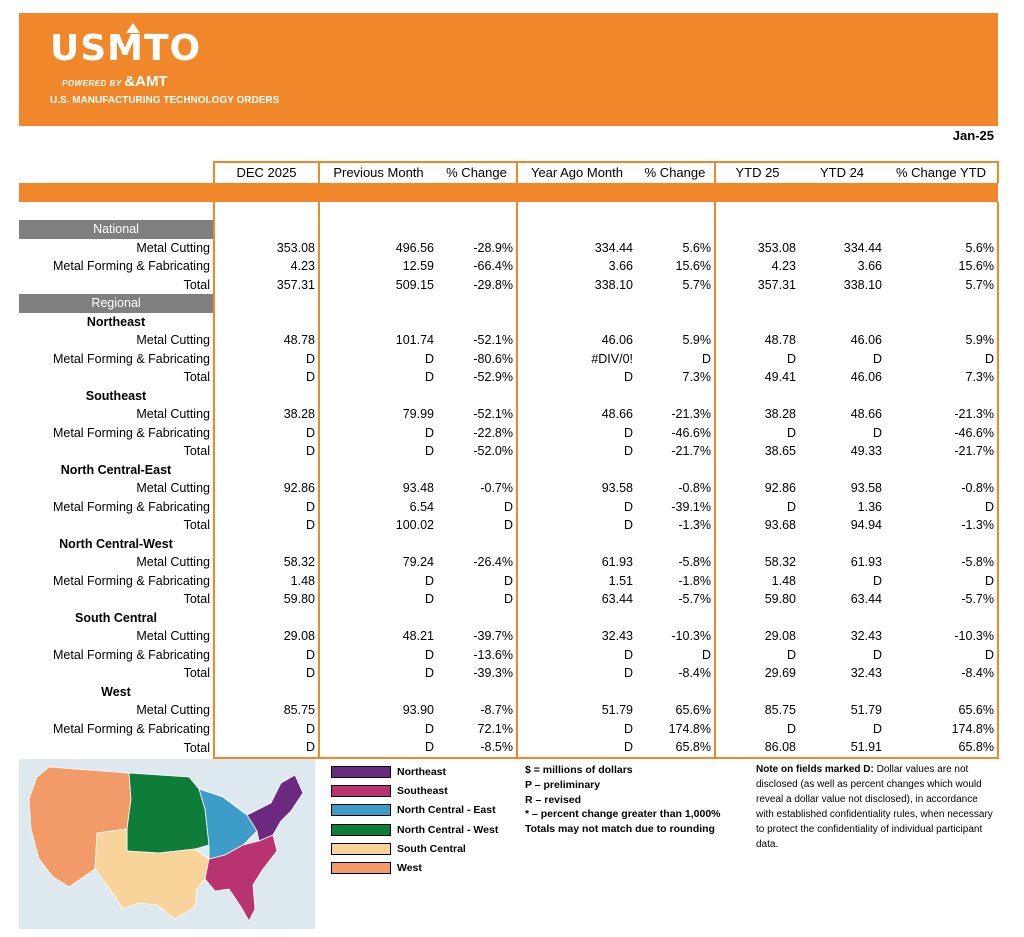  What do you see at coordinates (842, 172) in the screenshot?
I see `column-header: YTD 24` at bounding box center [842, 172].